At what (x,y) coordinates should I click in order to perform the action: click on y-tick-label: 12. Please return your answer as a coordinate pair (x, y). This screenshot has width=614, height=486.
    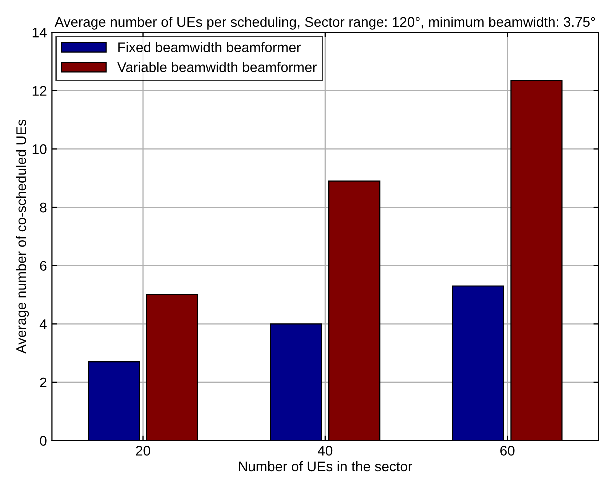
    Looking at the image, I should click on (39, 91).